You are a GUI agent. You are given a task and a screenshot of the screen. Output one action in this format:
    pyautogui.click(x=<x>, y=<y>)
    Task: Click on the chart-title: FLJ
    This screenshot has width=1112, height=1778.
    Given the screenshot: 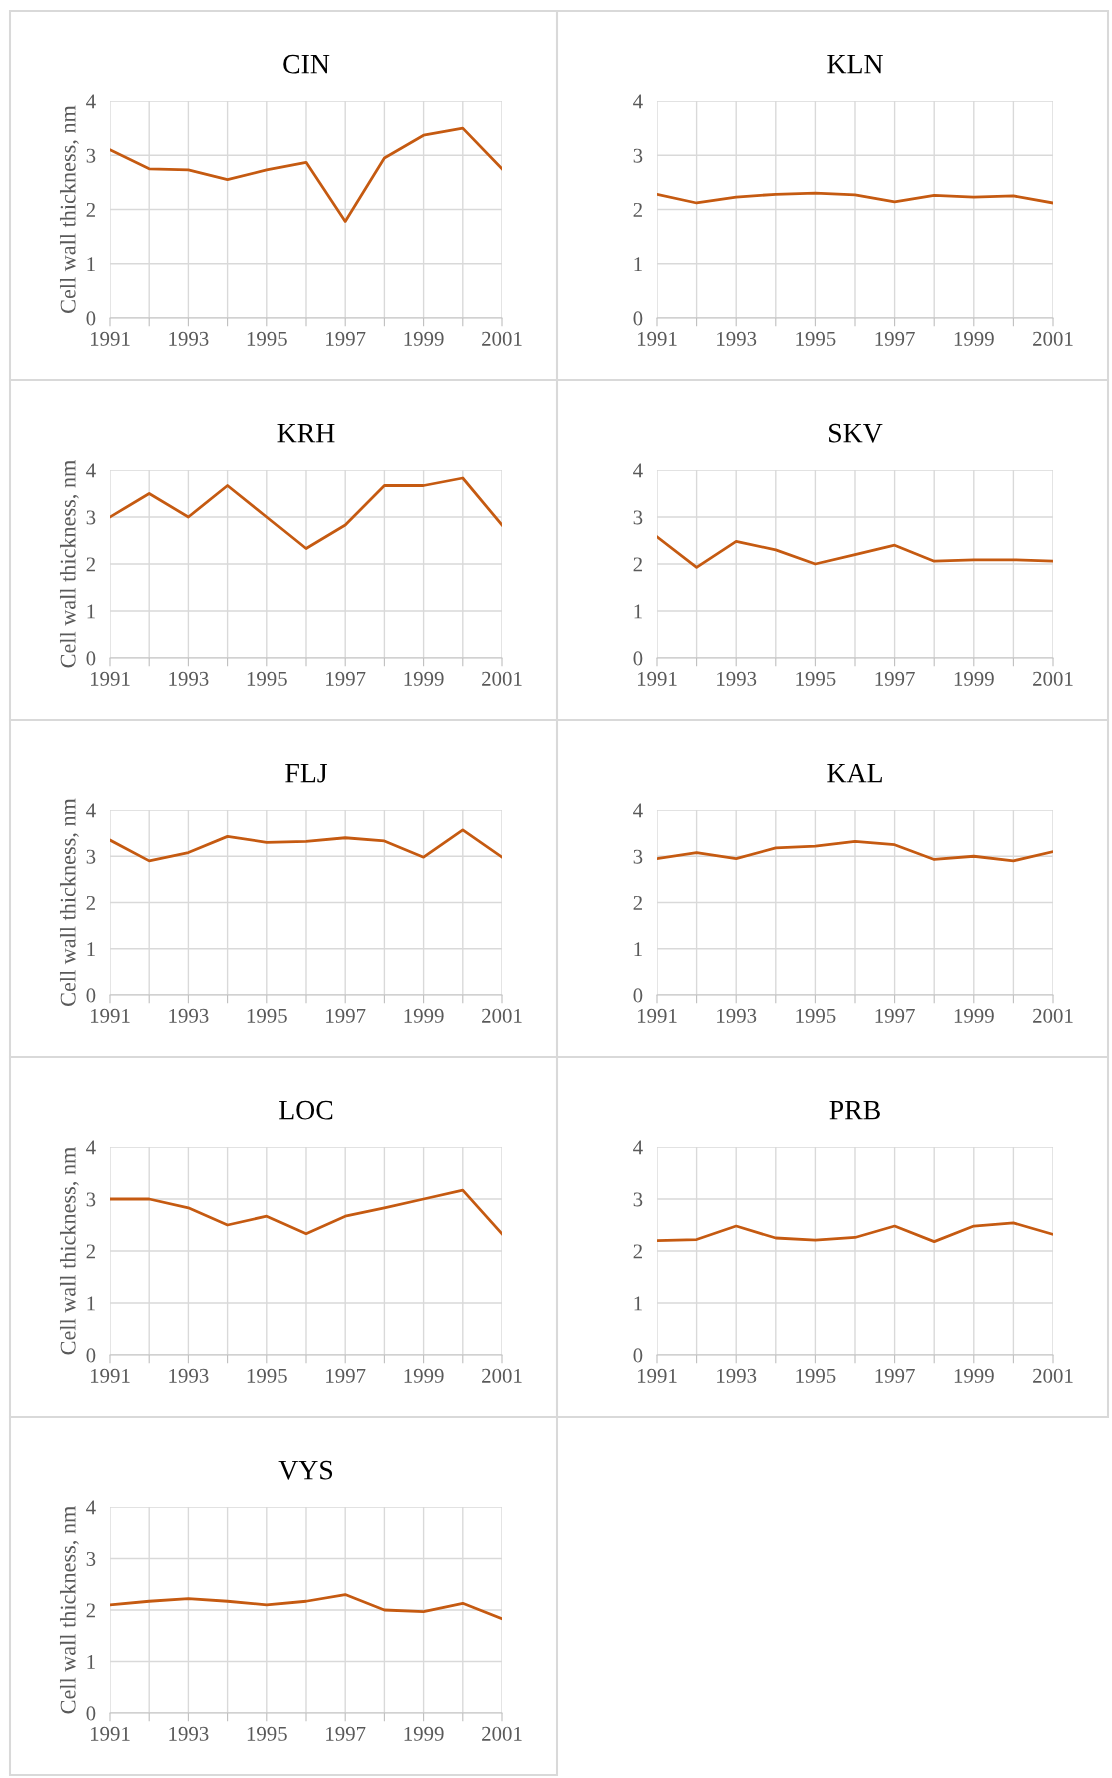 What is the action you would take?
    pyautogui.click(x=306, y=773)
    